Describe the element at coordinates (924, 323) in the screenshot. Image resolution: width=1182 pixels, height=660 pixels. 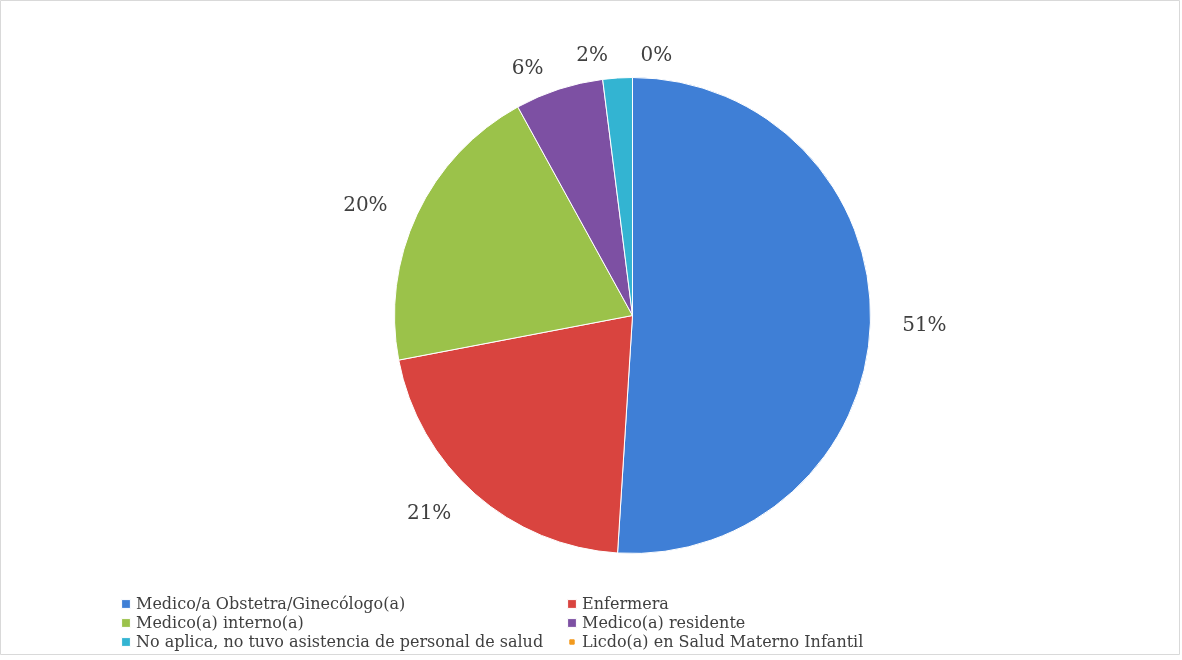
I see `data-label: 51%` at that location.